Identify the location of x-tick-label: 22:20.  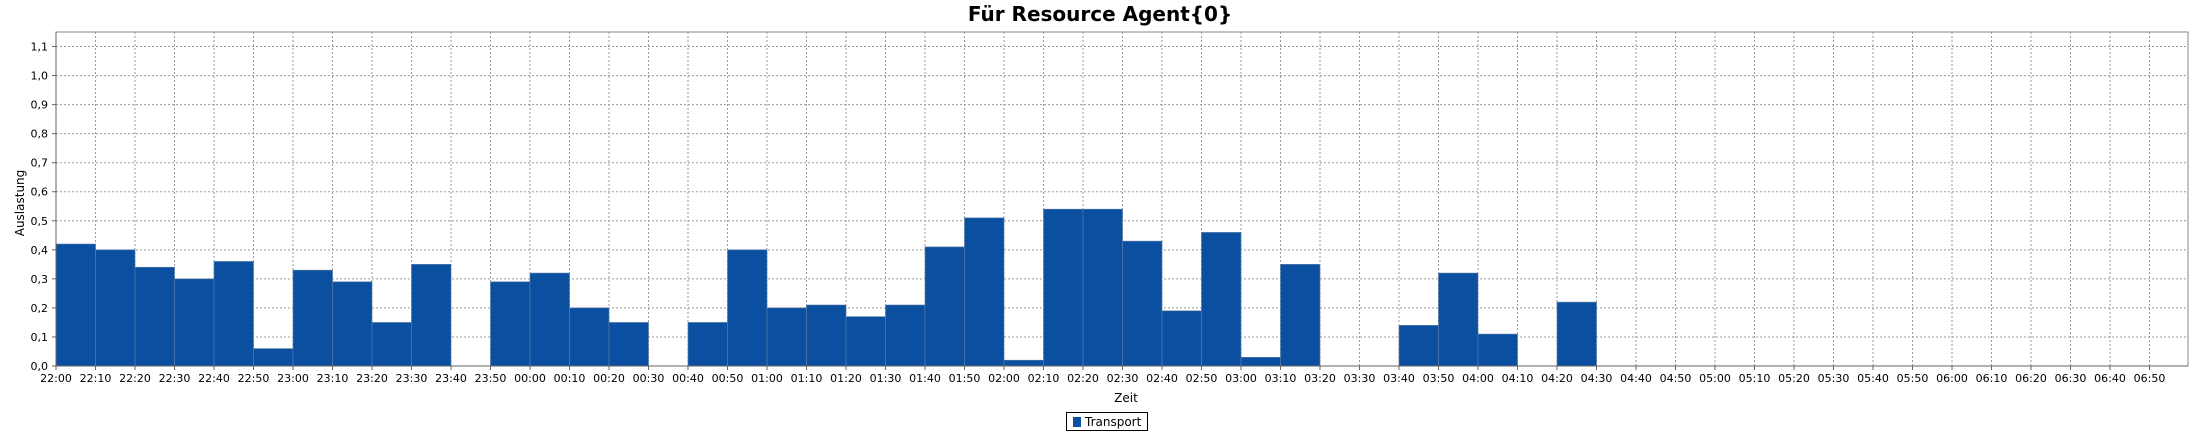
(135, 378).